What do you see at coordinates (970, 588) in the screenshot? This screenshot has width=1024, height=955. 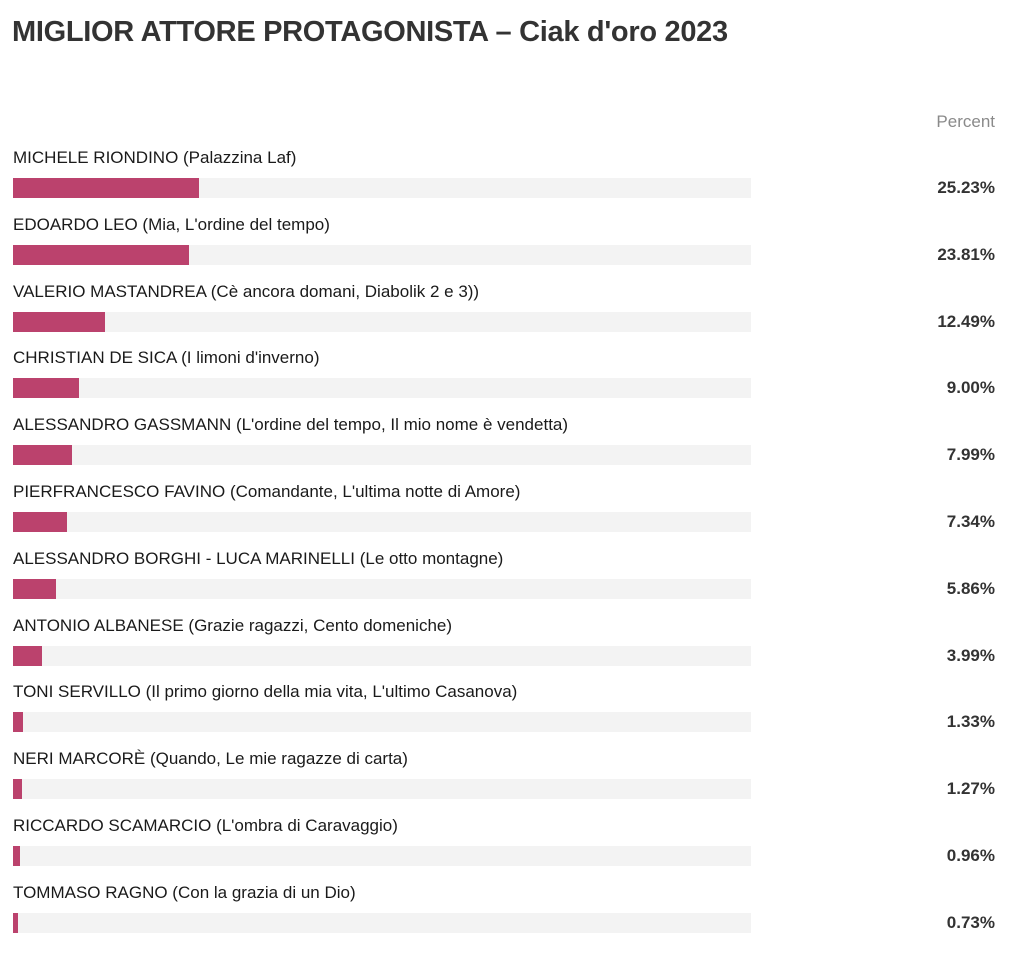 I see `bar-value-label: 5.86%` at bounding box center [970, 588].